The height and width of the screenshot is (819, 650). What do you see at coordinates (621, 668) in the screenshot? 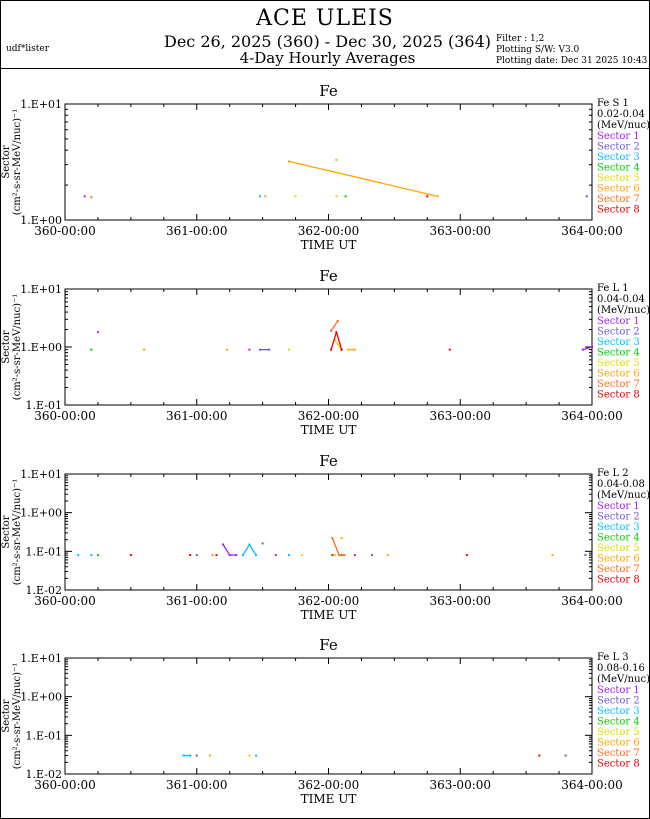
I see `legend-energy-range: 0.08-0.16` at bounding box center [621, 668].